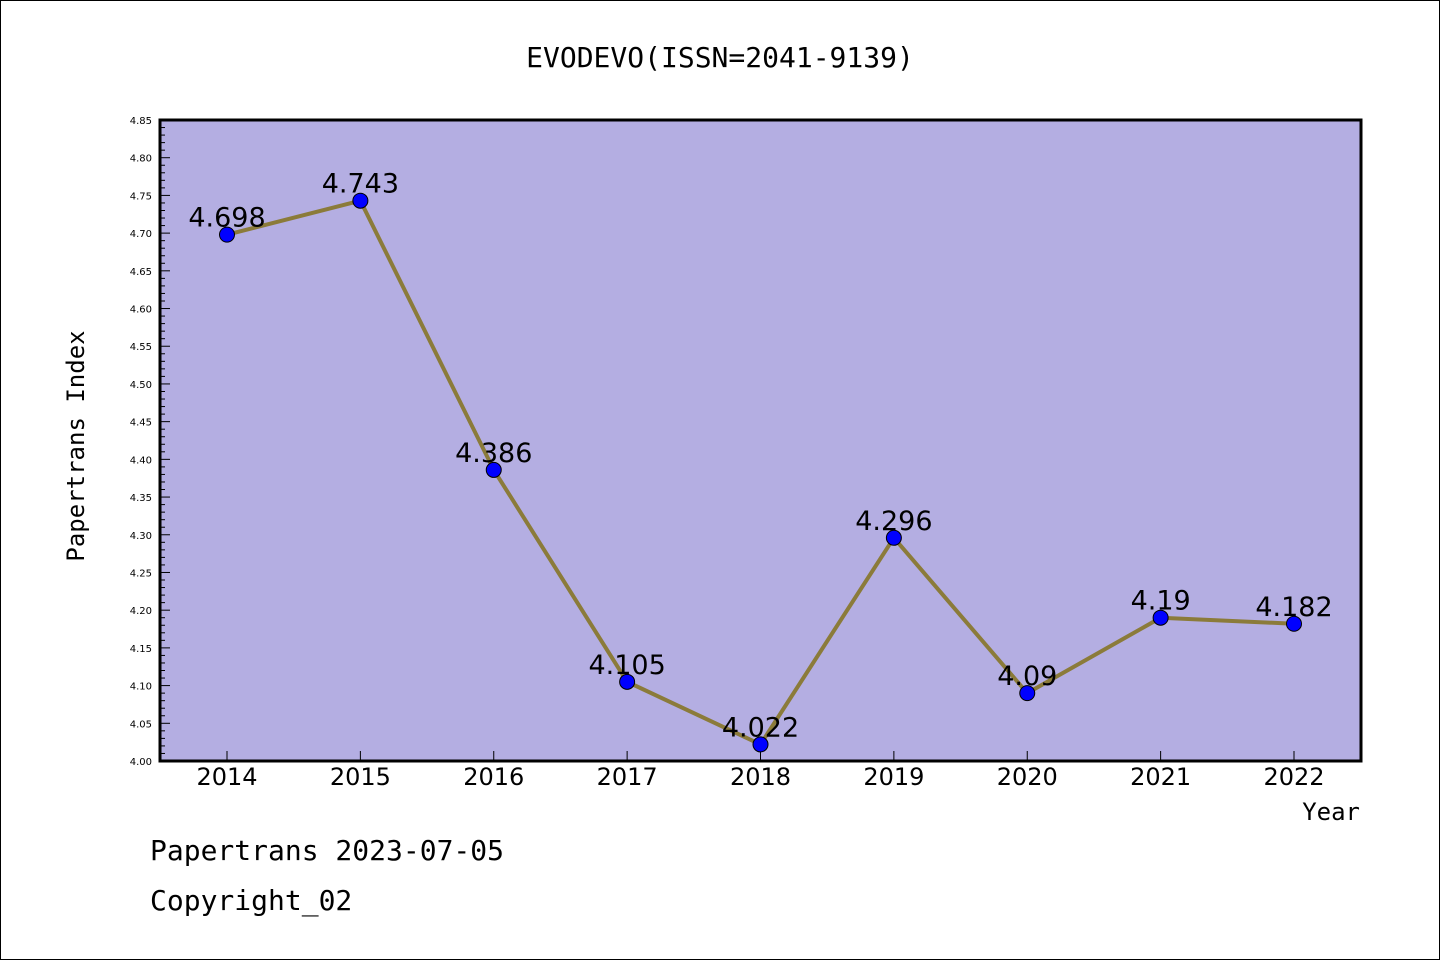 The image size is (1440, 960). Describe the element at coordinates (141, 234) in the screenshot. I see `y-tick-label: 4.70` at that location.